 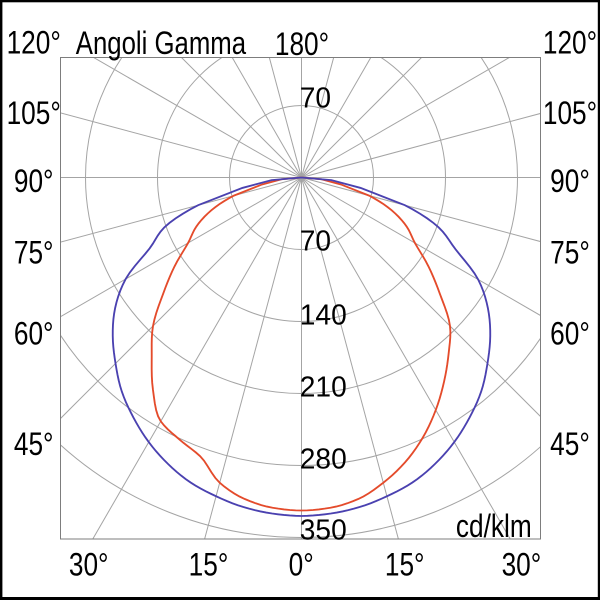 What do you see at coordinates (323, 459) in the screenshot?
I see `svg-text: 280` at bounding box center [323, 459].